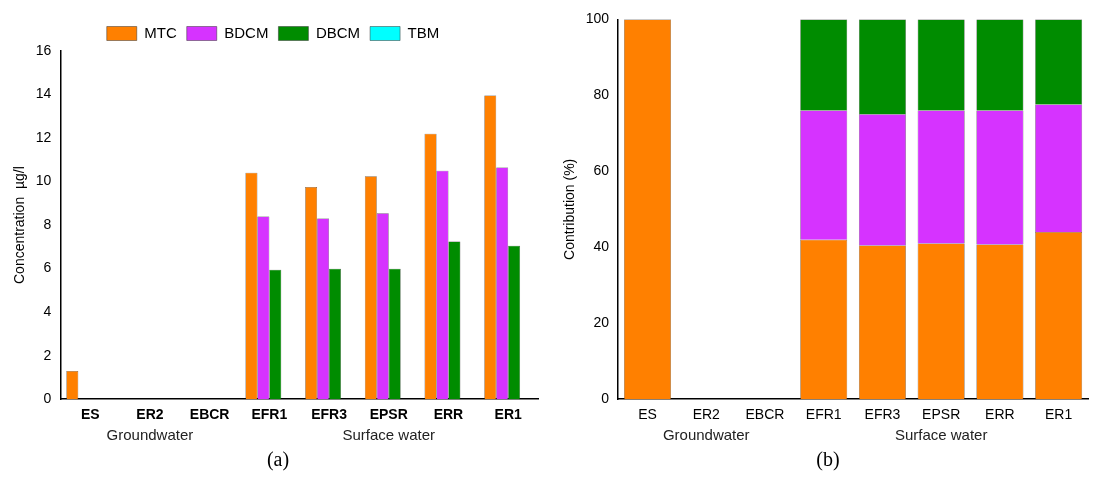 This screenshot has height=492, width=1103. I want to click on y-tick-label: 80, so click(601, 94).